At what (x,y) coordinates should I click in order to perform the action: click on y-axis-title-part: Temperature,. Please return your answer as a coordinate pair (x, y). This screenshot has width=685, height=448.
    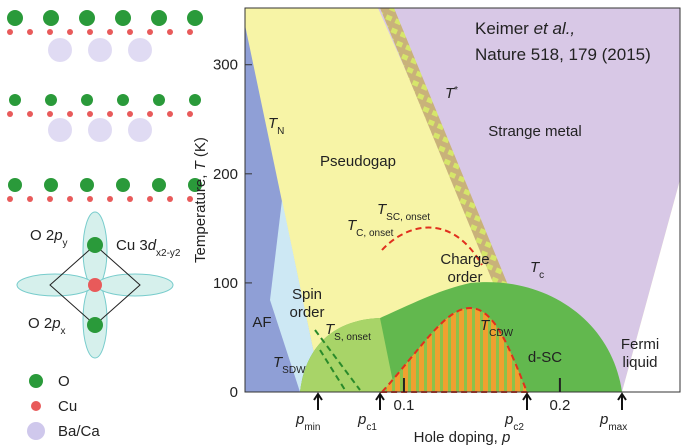
    Looking at the image, I should click on (200, 216).